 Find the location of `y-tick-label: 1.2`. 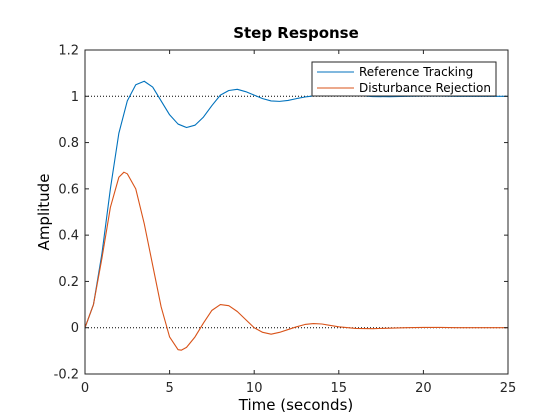

y-tick-label: 1.2 is located at coordinates (68, 51).